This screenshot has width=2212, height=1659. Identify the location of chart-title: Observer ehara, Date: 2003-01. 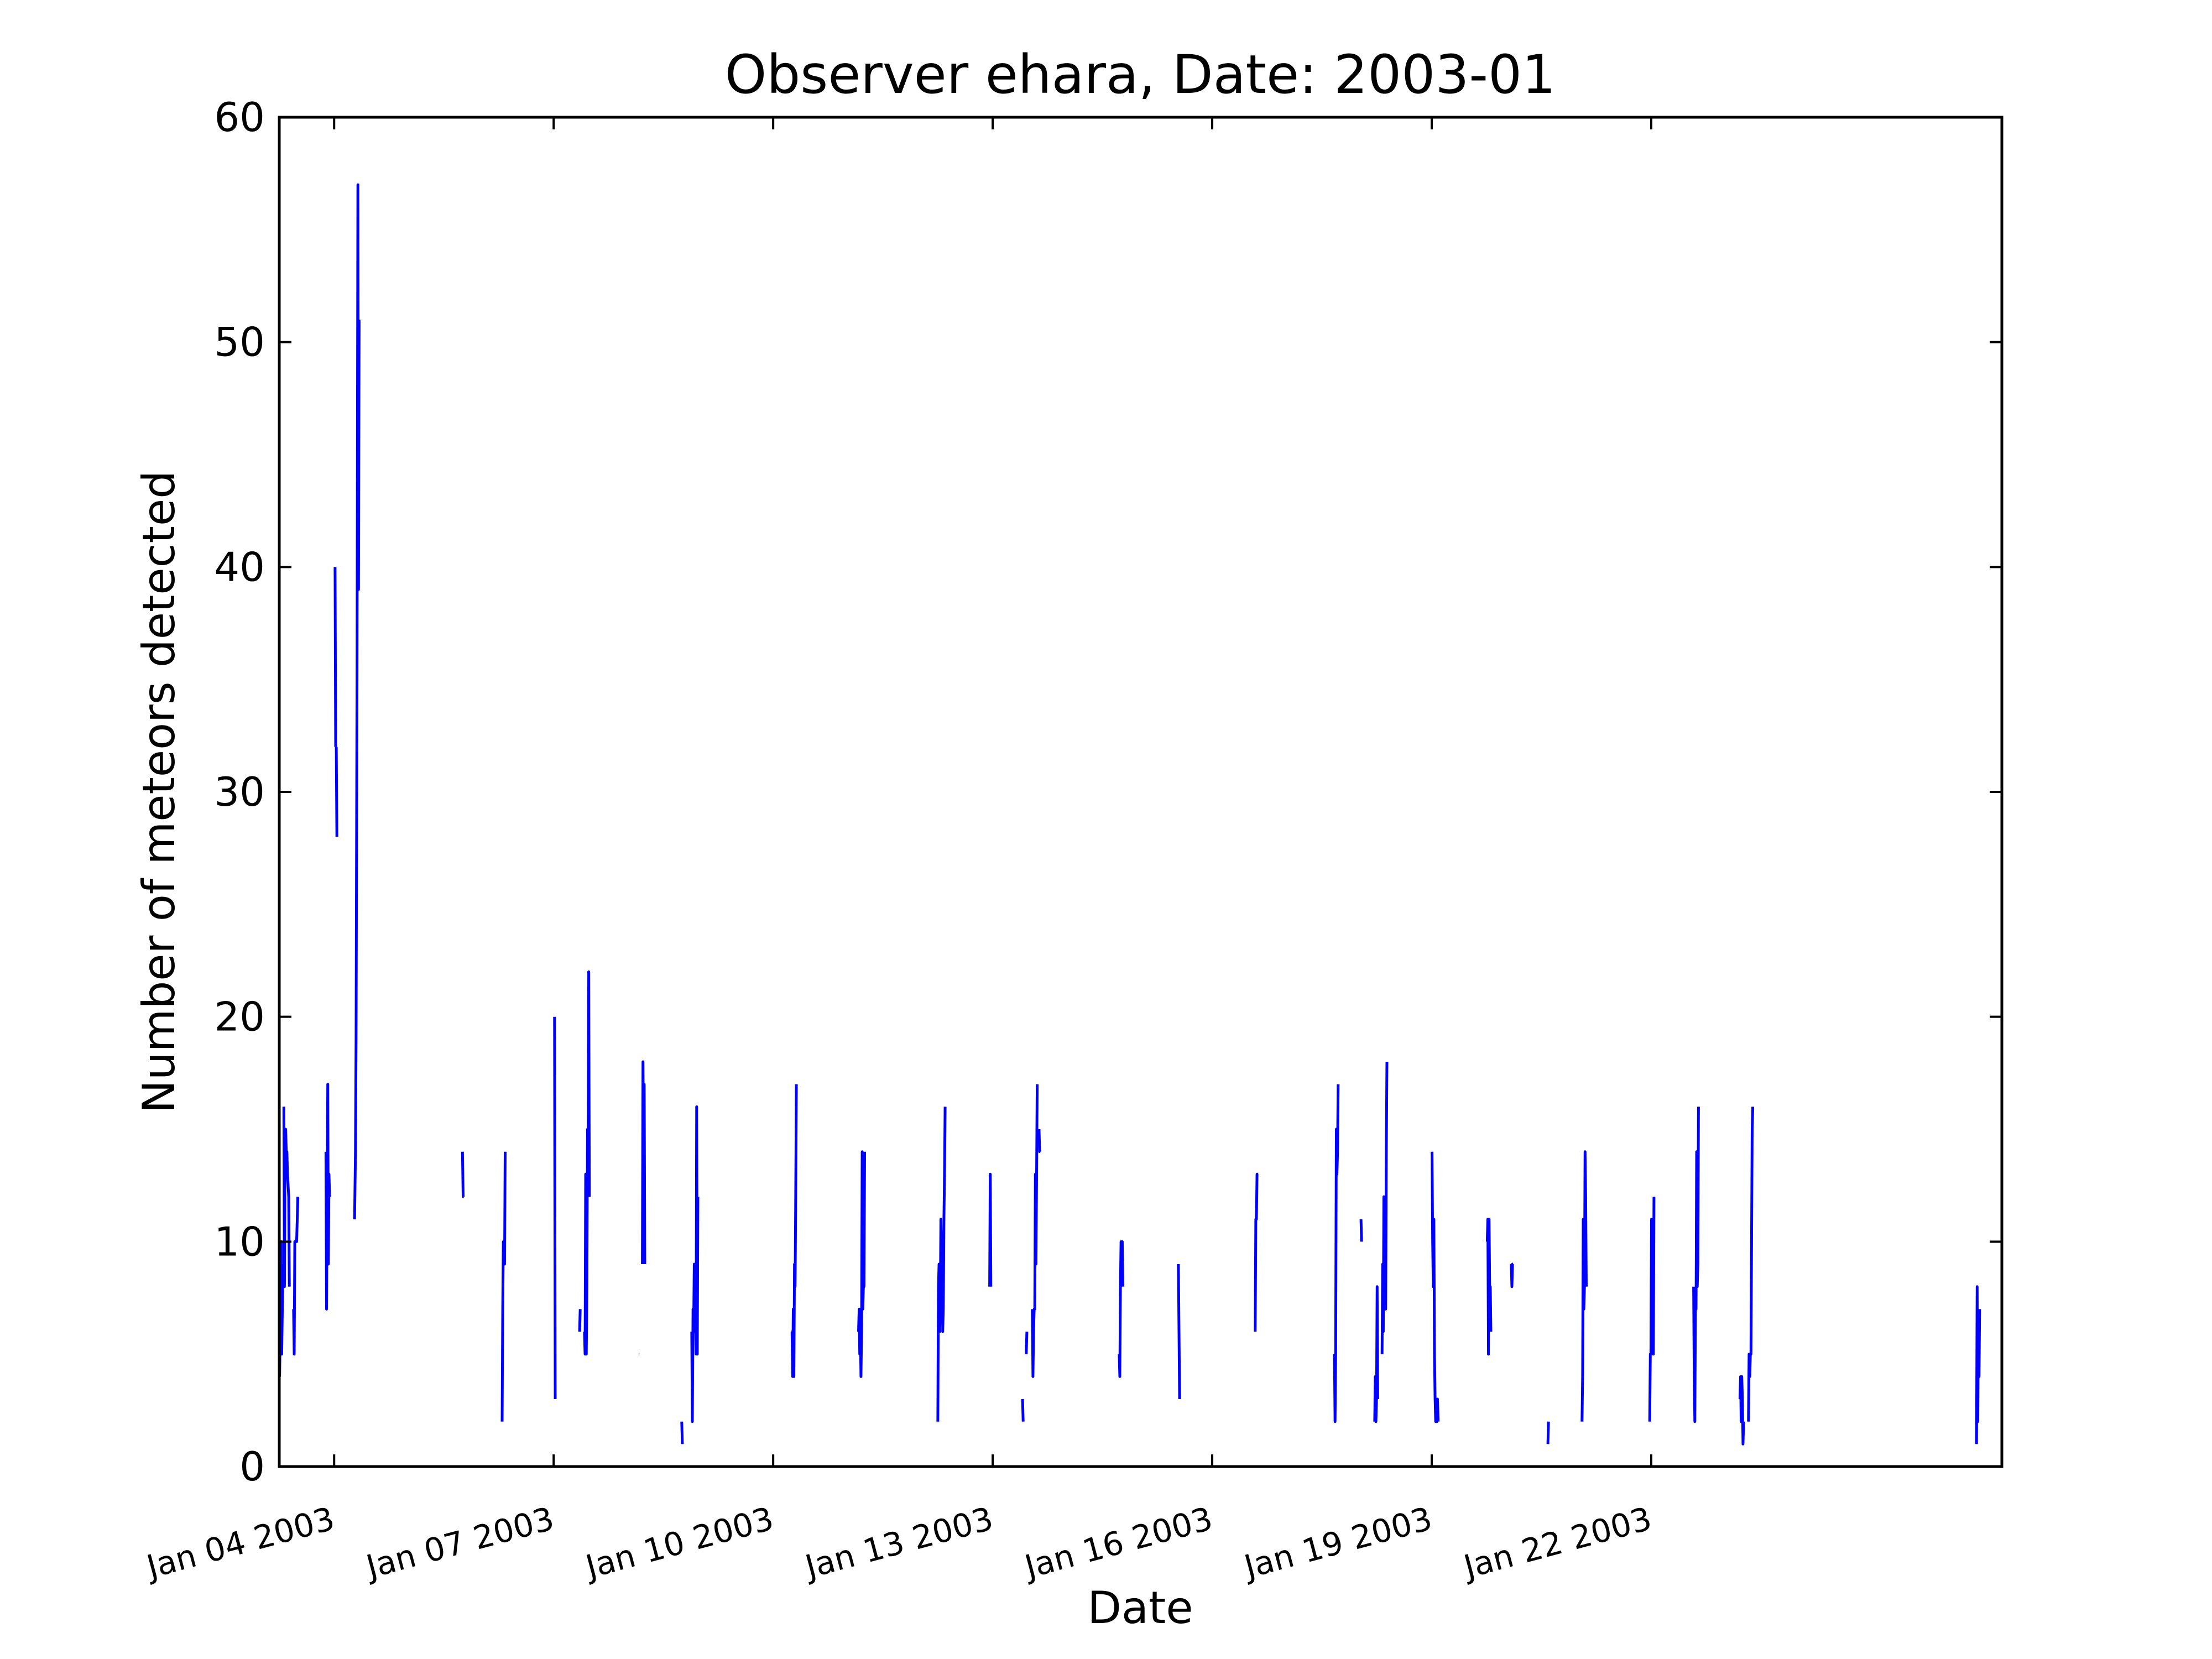
(1141, 75).